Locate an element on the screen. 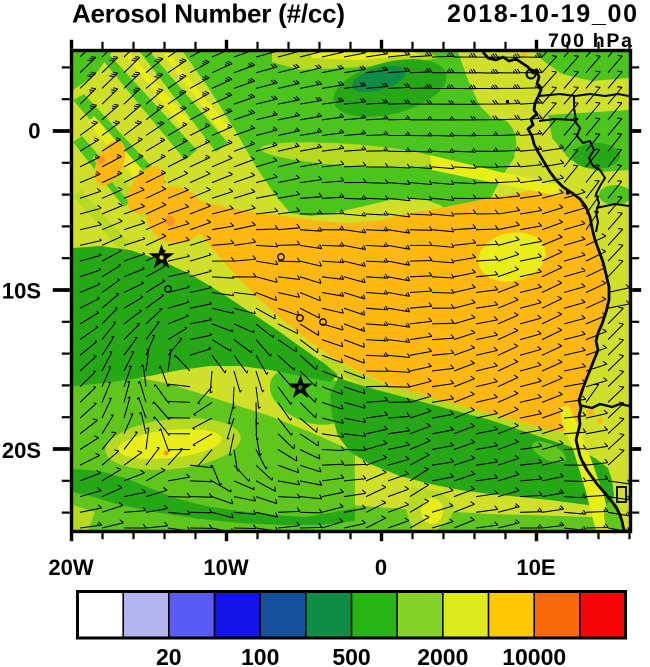  svg-text: 2000 is located at coordinates (442, 655).